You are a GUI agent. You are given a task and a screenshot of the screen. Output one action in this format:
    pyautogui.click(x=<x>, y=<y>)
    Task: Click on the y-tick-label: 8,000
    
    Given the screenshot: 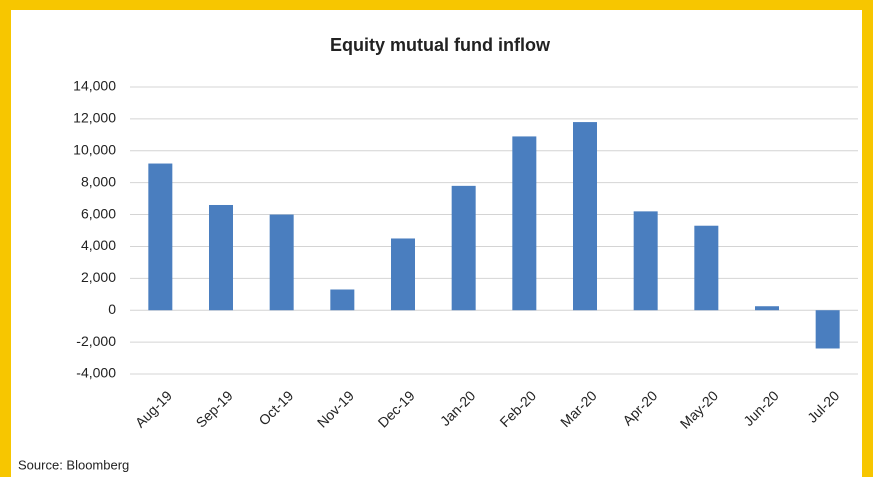 What is the action you would take?
    pyautogui.click(x=98, y=181)
    